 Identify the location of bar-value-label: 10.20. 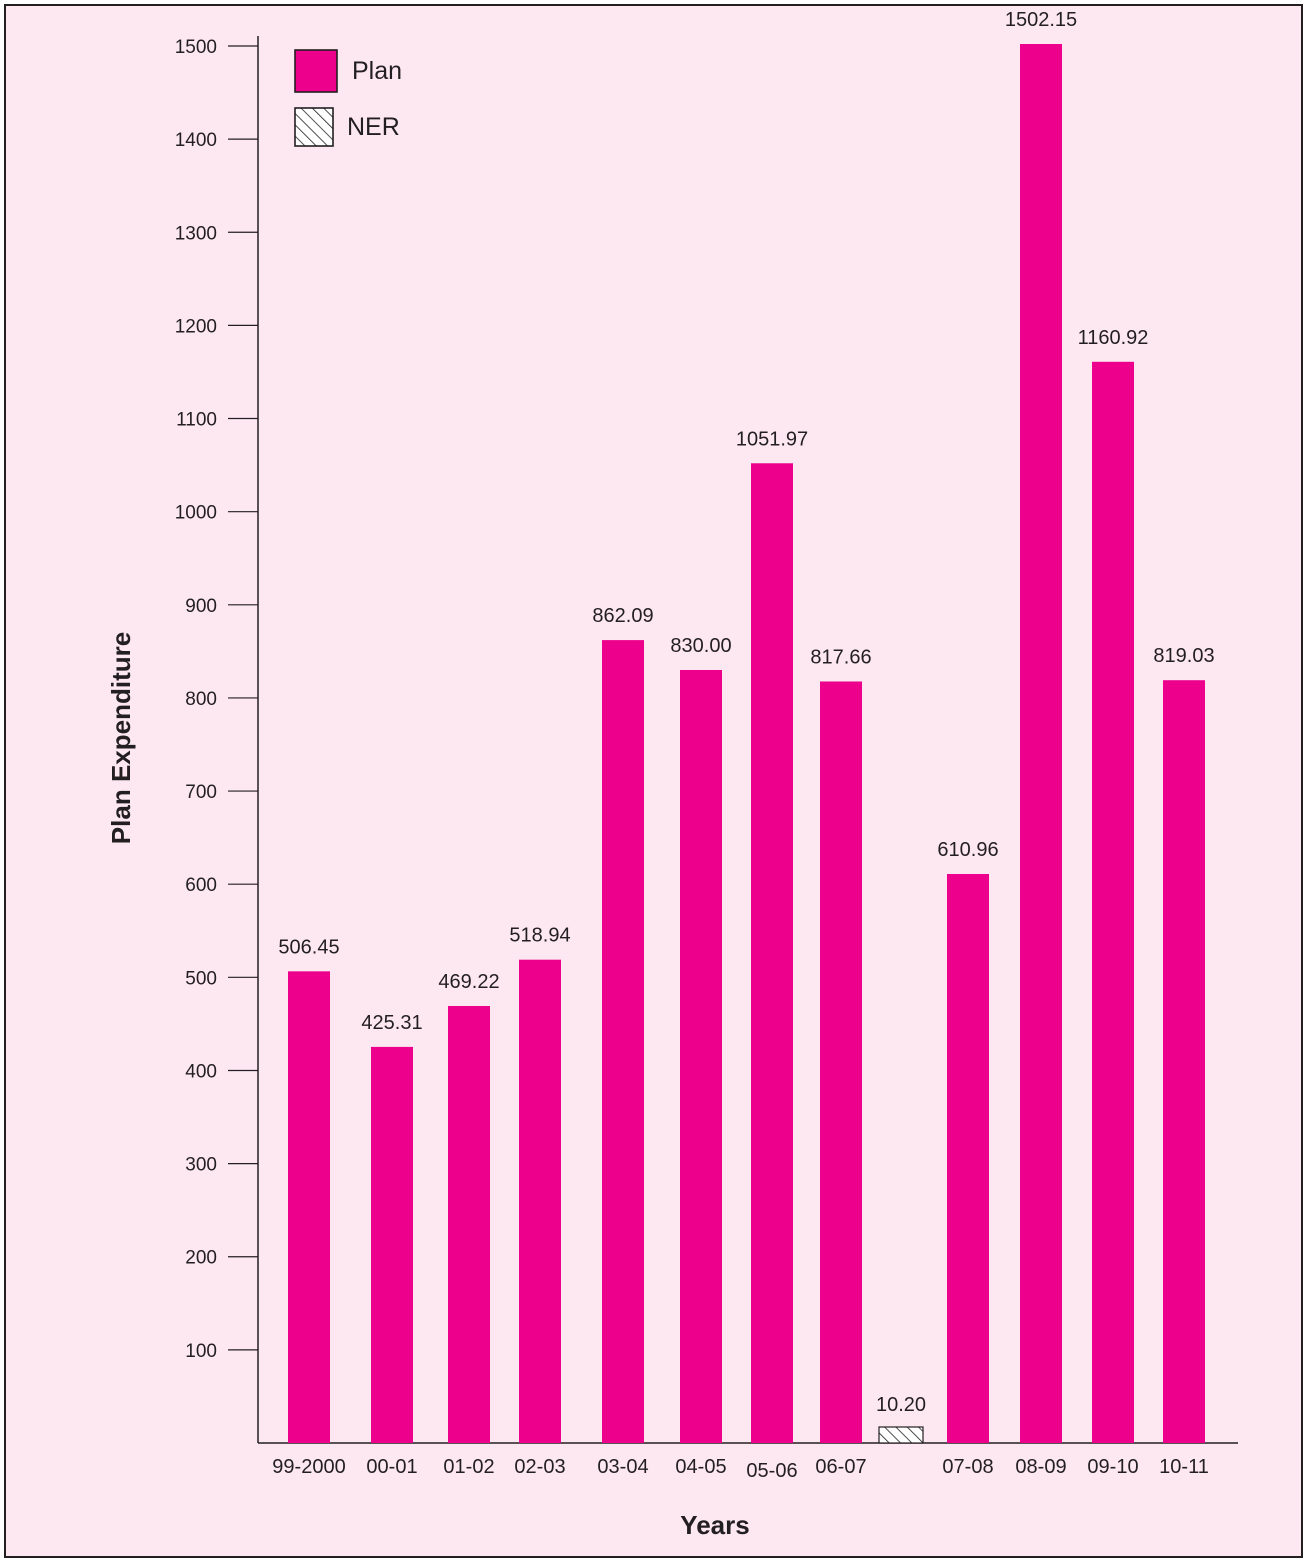
(901, 1405).